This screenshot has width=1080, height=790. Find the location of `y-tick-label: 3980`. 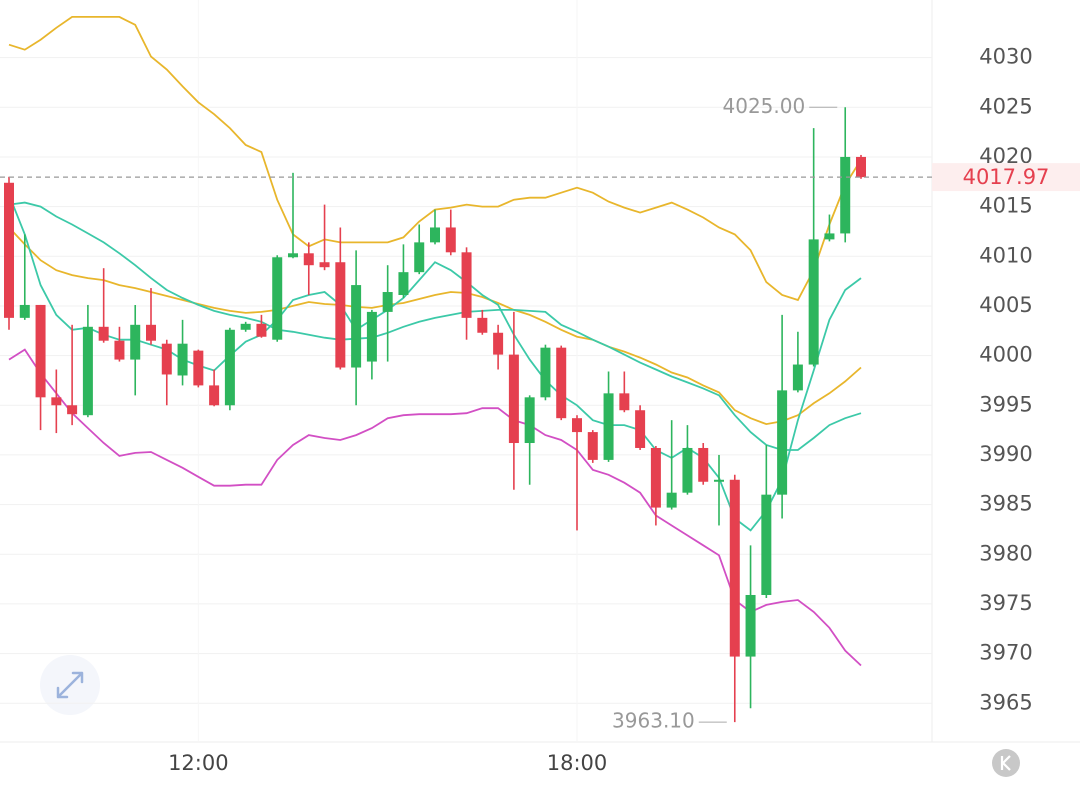

y-tick-label: 3980 is located at coordinates (1005, 553).